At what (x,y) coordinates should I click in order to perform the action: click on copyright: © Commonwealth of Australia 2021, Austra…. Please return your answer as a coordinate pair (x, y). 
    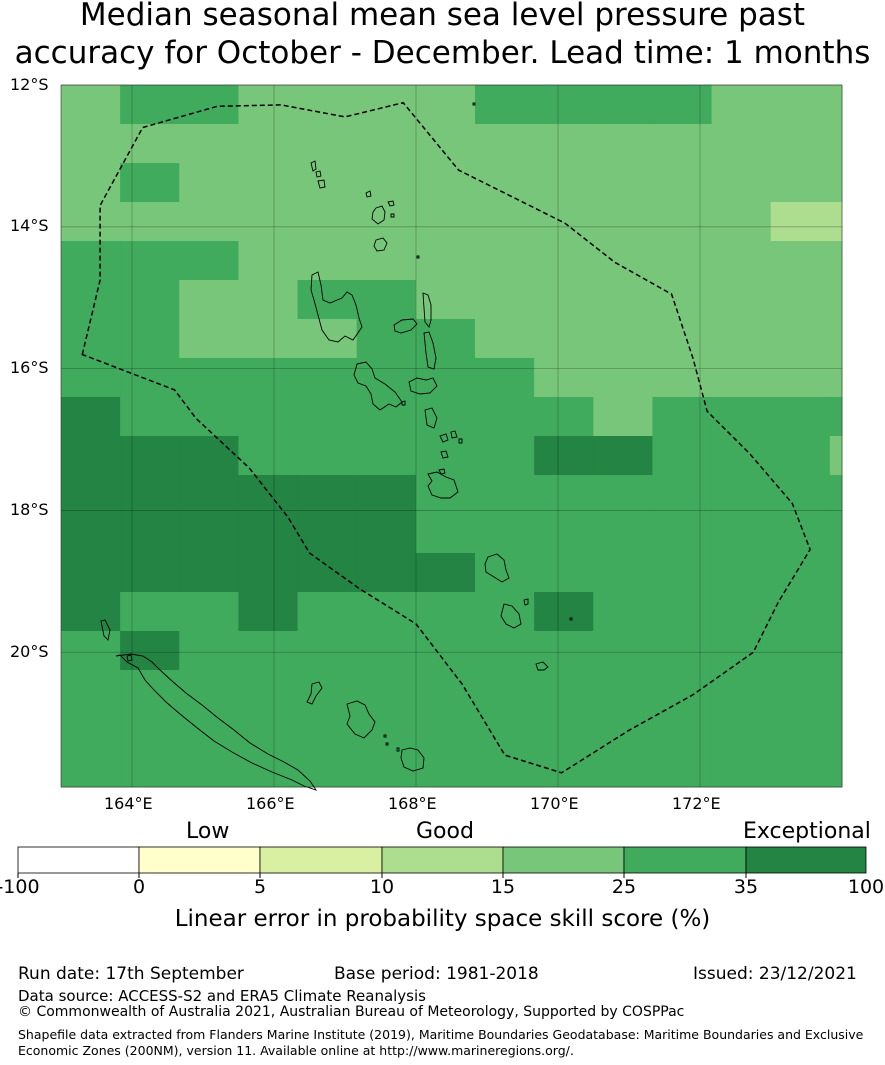
    Looking at the image, I should click on (351, 1012).